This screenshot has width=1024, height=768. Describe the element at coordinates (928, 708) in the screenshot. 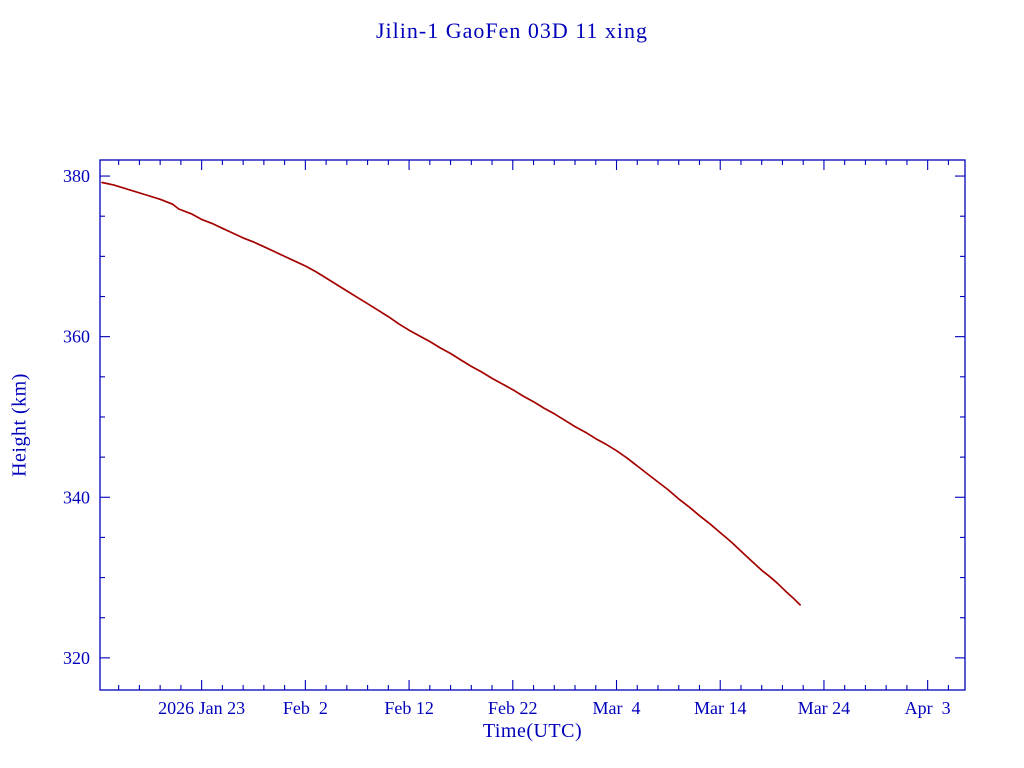

I see `x-tick-label: Apr 3` at that location.